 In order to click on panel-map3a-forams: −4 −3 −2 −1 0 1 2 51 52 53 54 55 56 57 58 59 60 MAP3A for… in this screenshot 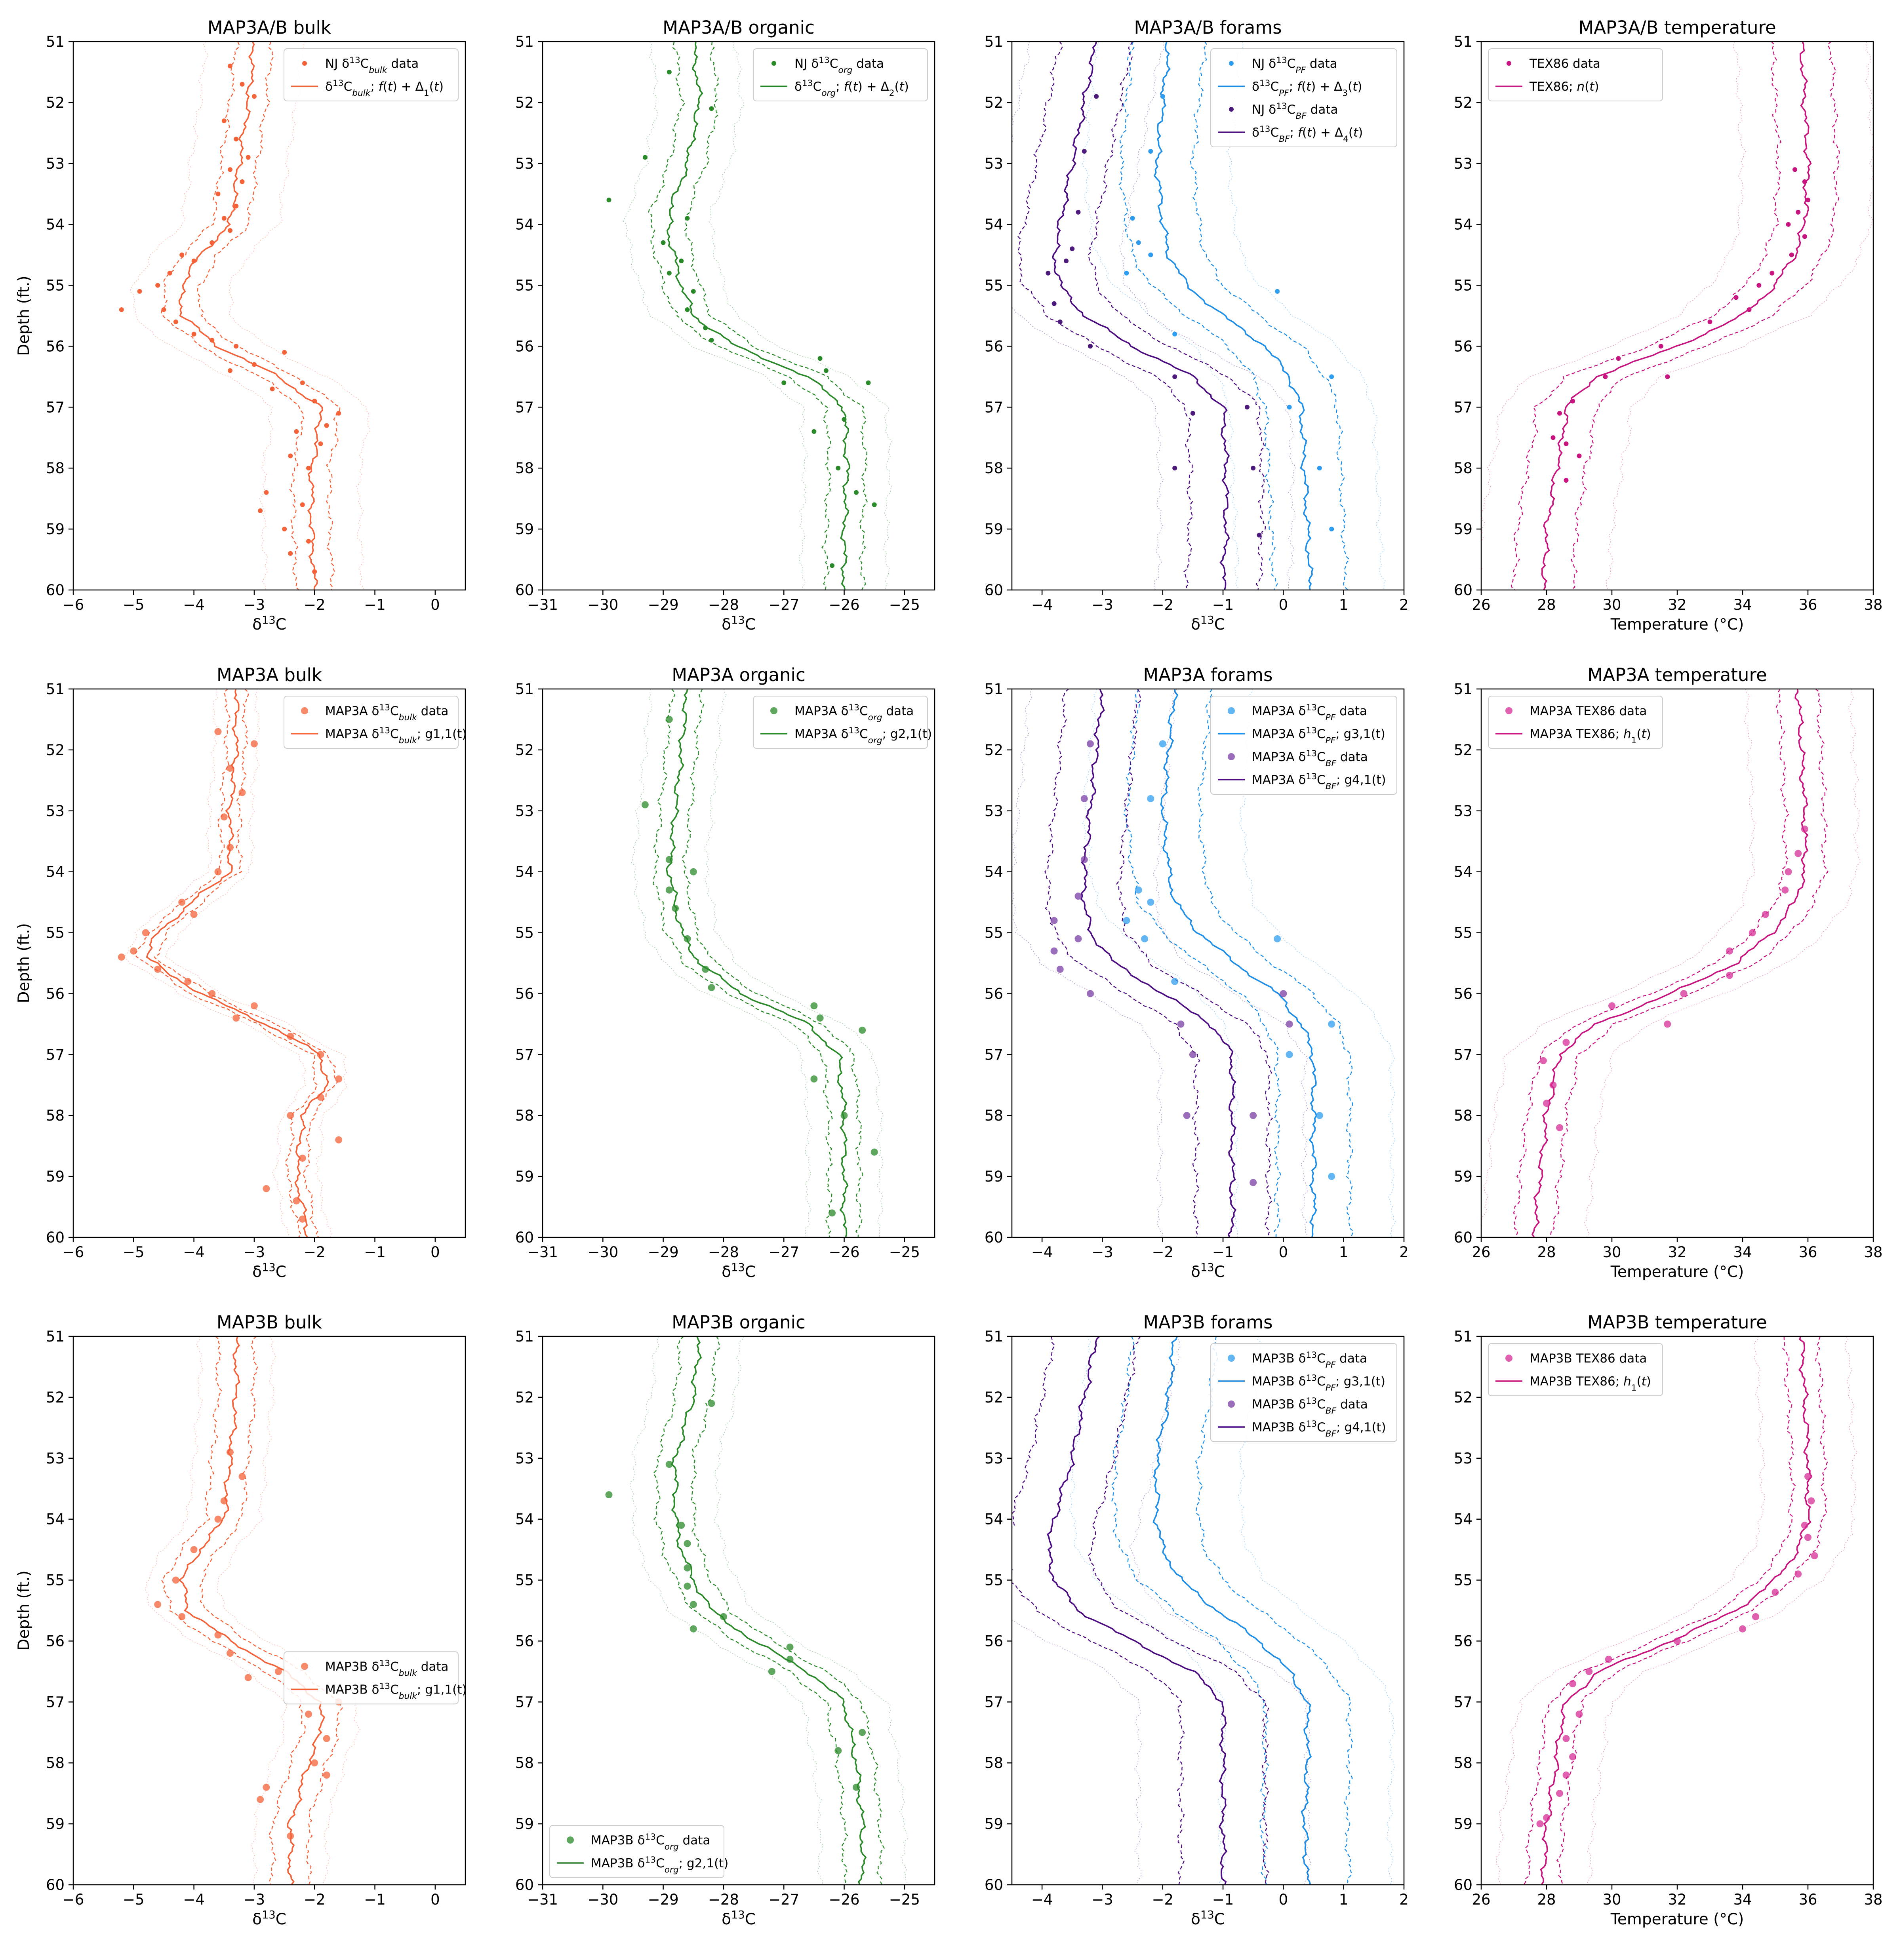, I will do `click(1197, 973)`.